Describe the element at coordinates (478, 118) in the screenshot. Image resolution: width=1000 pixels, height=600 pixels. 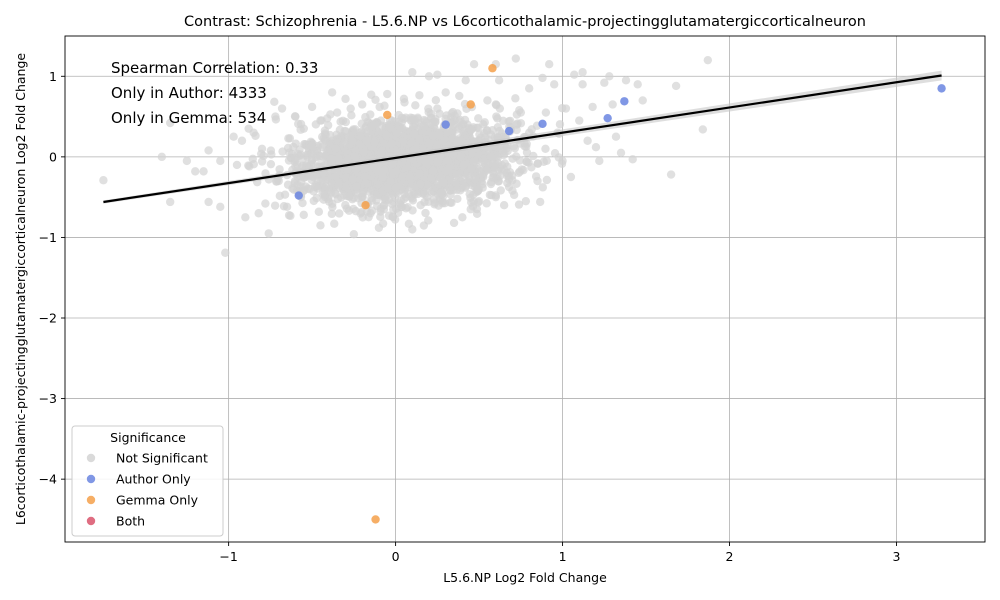
I see `point-cloud-1915` at that location.